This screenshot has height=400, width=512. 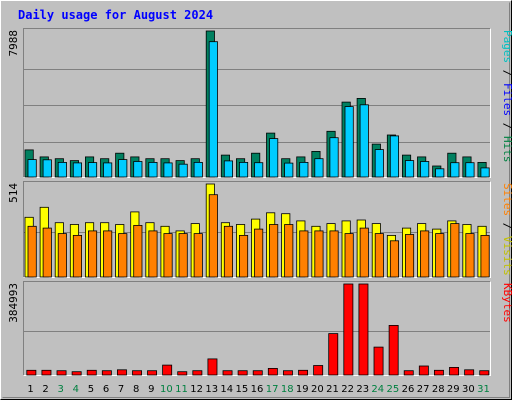 I want to click on x-label-day-20: 20, so click(x=317, y=389).